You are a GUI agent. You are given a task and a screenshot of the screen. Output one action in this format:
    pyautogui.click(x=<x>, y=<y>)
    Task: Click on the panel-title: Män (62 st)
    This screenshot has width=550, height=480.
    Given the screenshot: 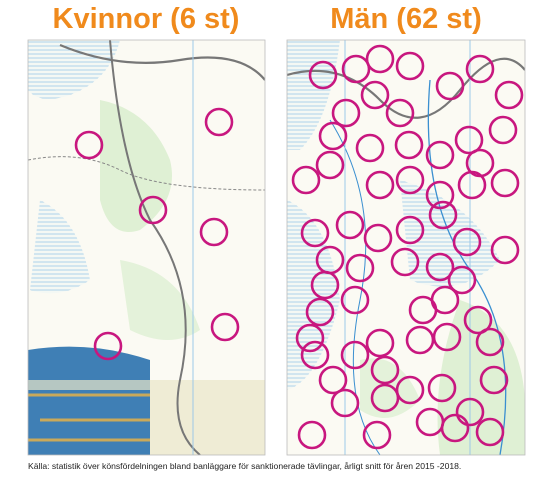 What is the action you would take?
    pyautogui.click(x=405, y=19)
    